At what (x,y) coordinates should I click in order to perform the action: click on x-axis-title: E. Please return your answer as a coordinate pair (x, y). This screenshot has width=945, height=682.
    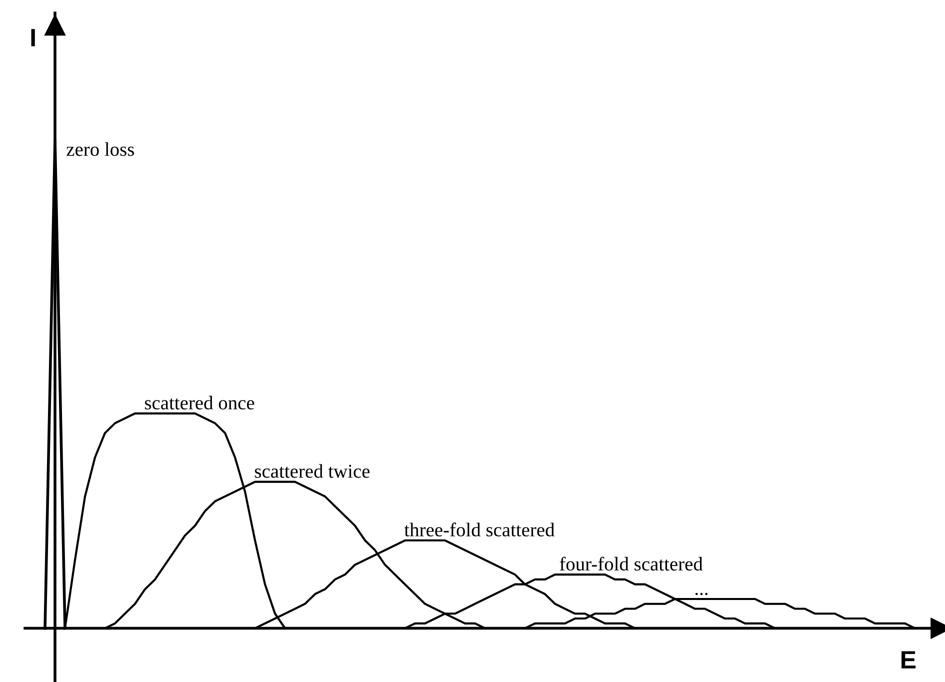
    Looking at the image, I should click on (909, 659).